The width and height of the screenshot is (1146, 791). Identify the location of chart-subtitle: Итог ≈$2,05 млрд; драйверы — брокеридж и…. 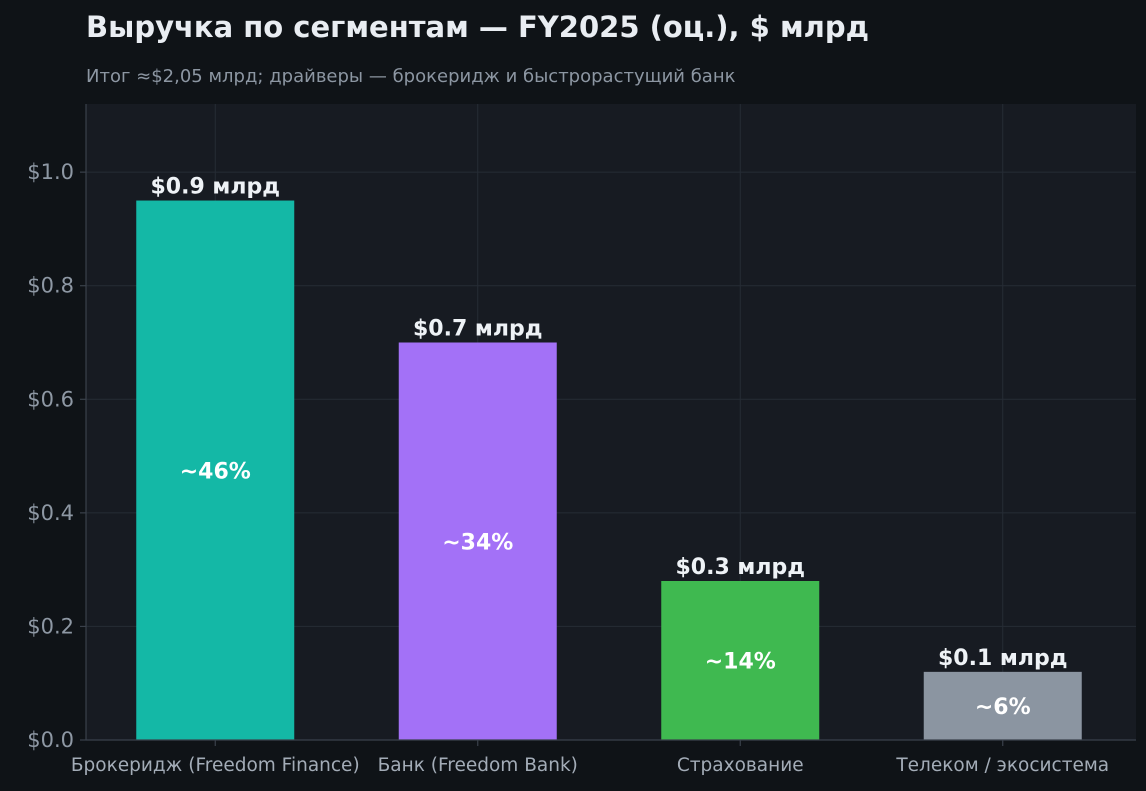
(411, 76).